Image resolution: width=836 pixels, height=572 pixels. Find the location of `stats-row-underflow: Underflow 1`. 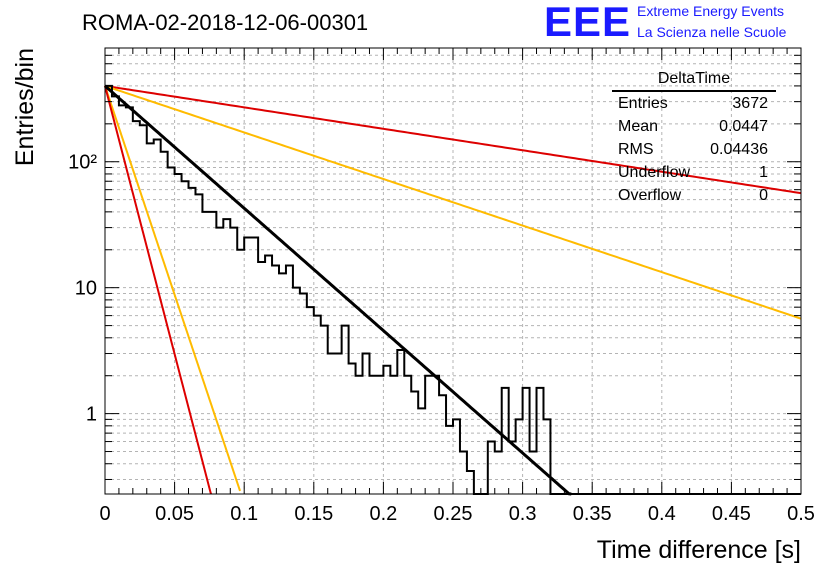

stats-row-underflow: Underflow 1 is located at coordinates (695, 172).